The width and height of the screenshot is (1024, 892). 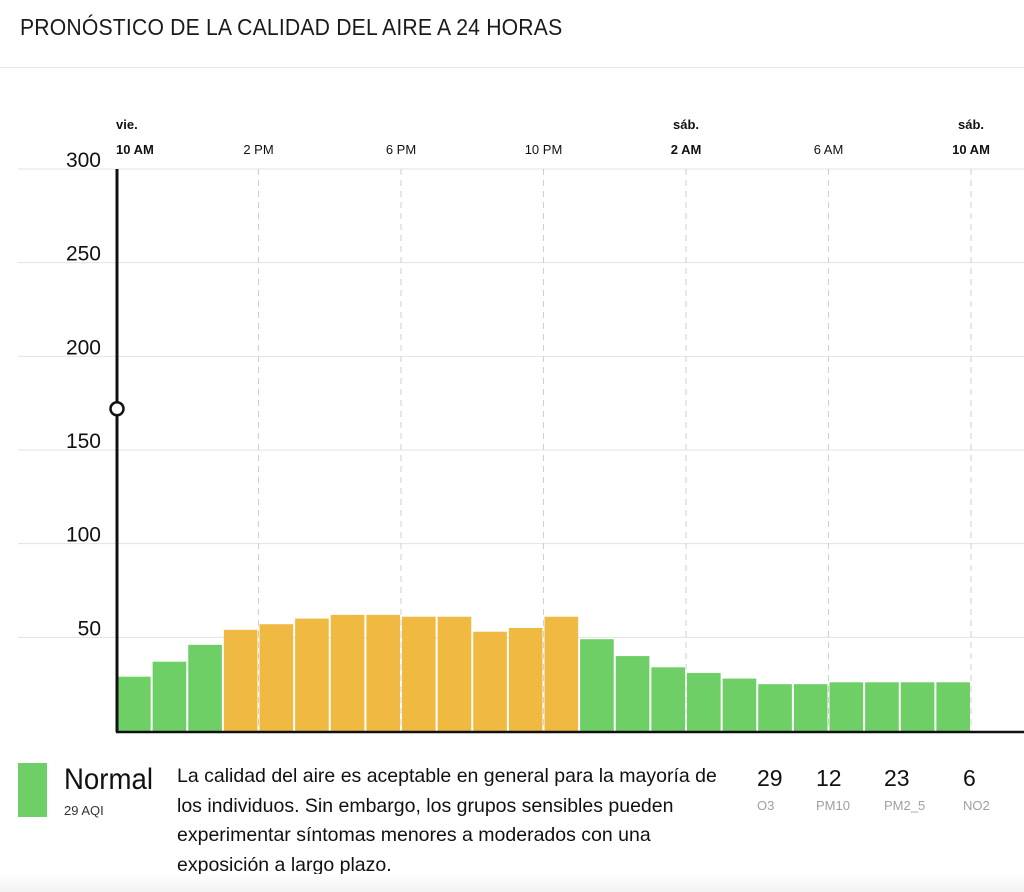 What do you see at coordinates (108, 779) in the screenshot?
I see `aqi-category-label: Normal` at bounding box center [108, 779].